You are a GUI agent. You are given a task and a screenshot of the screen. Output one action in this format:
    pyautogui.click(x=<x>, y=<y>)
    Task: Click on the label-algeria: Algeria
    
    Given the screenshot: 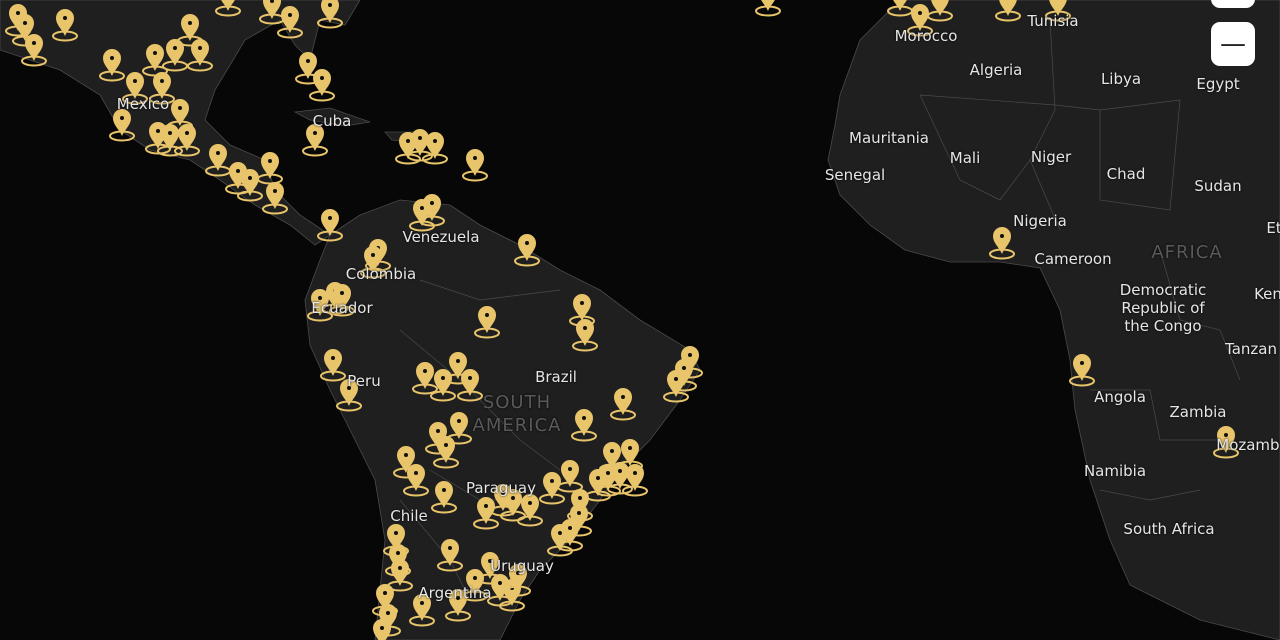 What is the action you would take?
    pyautogui.click(x=996, y=70)
    